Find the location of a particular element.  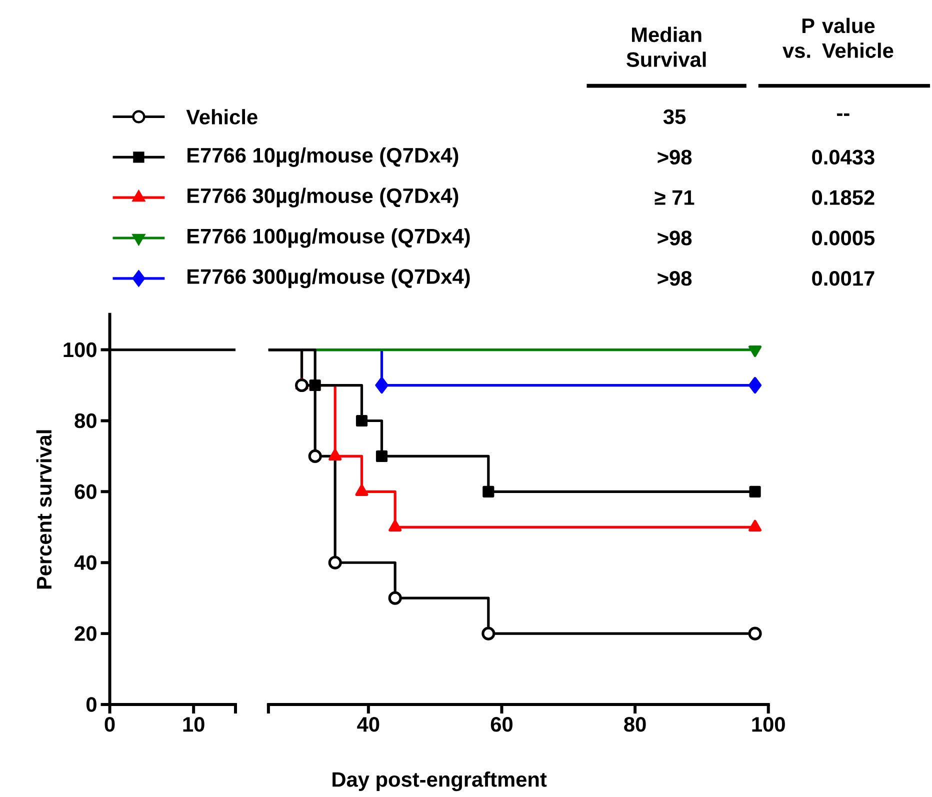

legend-label: E7766 30µg/mouse (Q7Dx4) is located at coordinates (323, 198).